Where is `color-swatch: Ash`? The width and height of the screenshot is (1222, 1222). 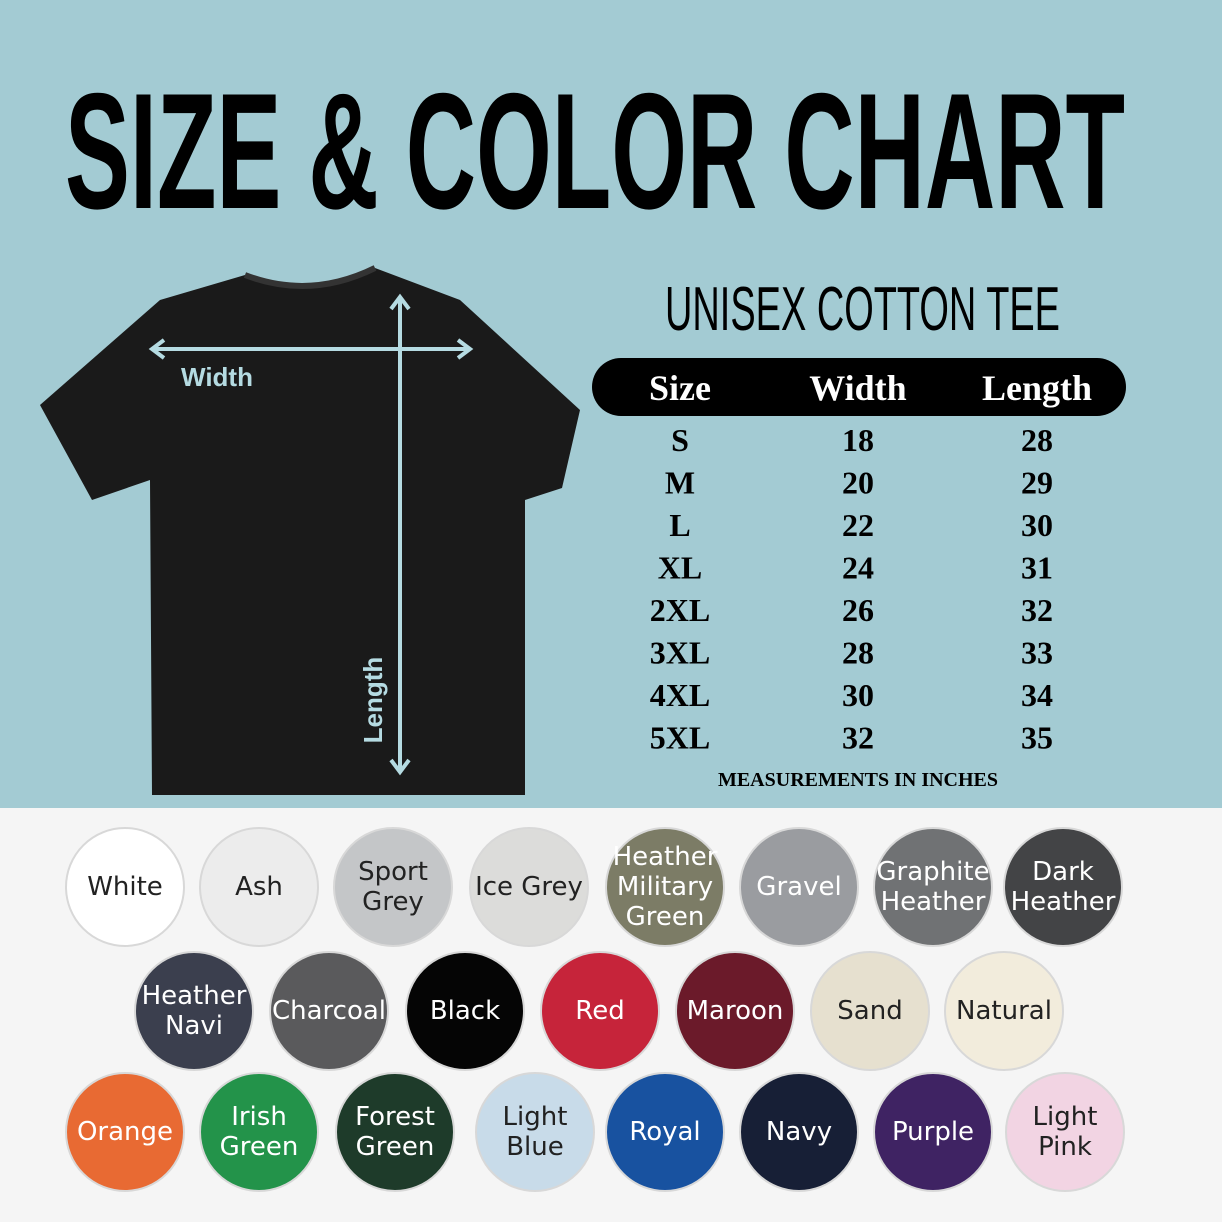
color-swatch: Ash is located at coordinates (259, 887).